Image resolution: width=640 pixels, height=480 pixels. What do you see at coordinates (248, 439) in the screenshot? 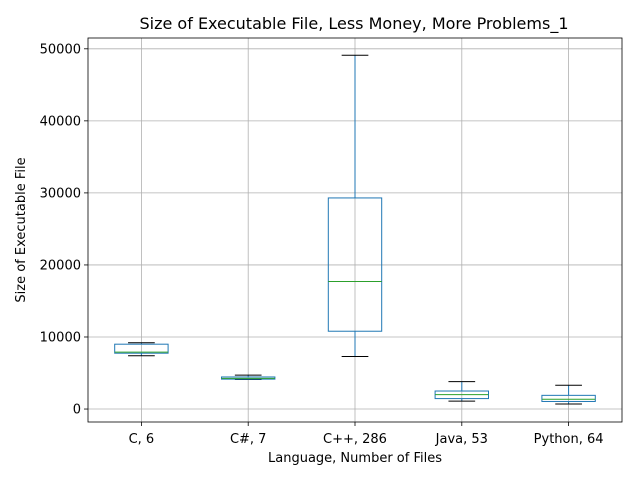
I see `x-tick-label: C#, 7` at bounding box center [248, 439].